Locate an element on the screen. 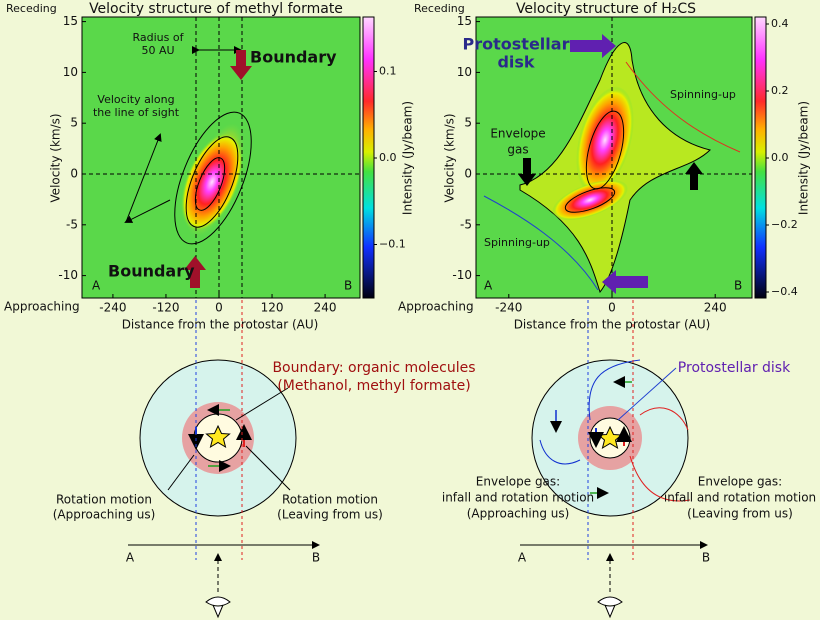  annotation: Boundary: organic molecules is located at coordinates (373, 368).